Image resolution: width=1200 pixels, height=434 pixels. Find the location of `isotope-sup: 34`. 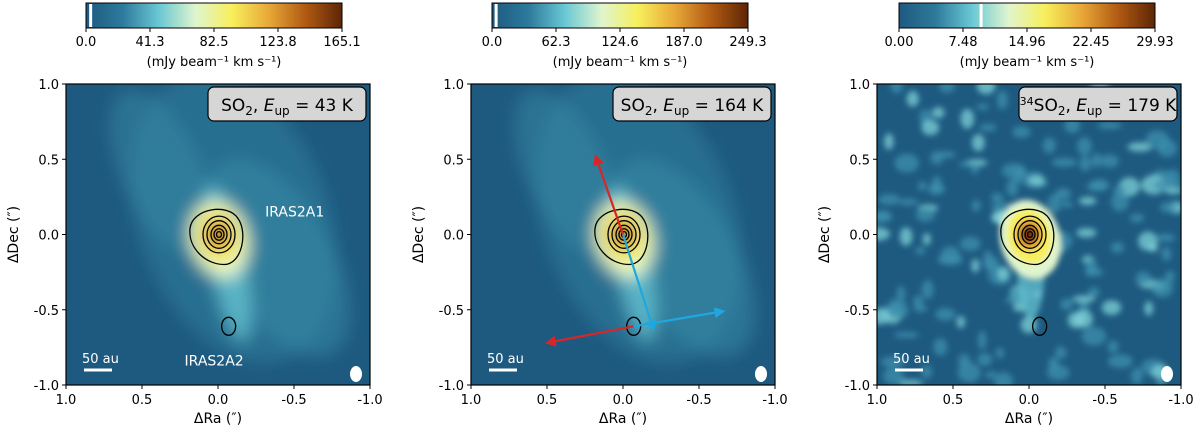

isotope-sup: 34 is located at coordinates (1027, 101).